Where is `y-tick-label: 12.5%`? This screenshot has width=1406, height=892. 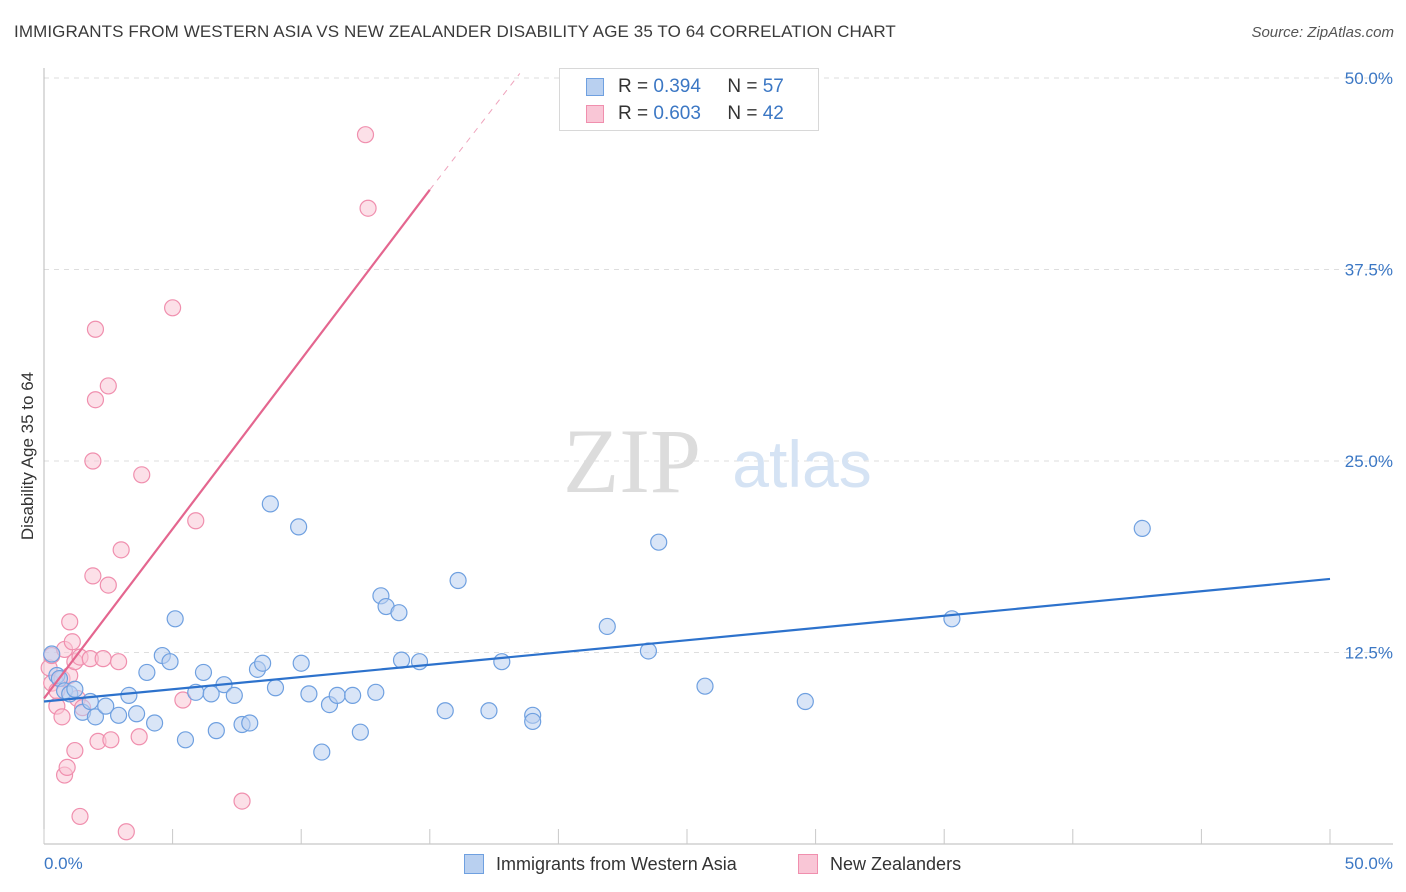 y-tick-label: 12.5% is located at coordinates (1369, 653).